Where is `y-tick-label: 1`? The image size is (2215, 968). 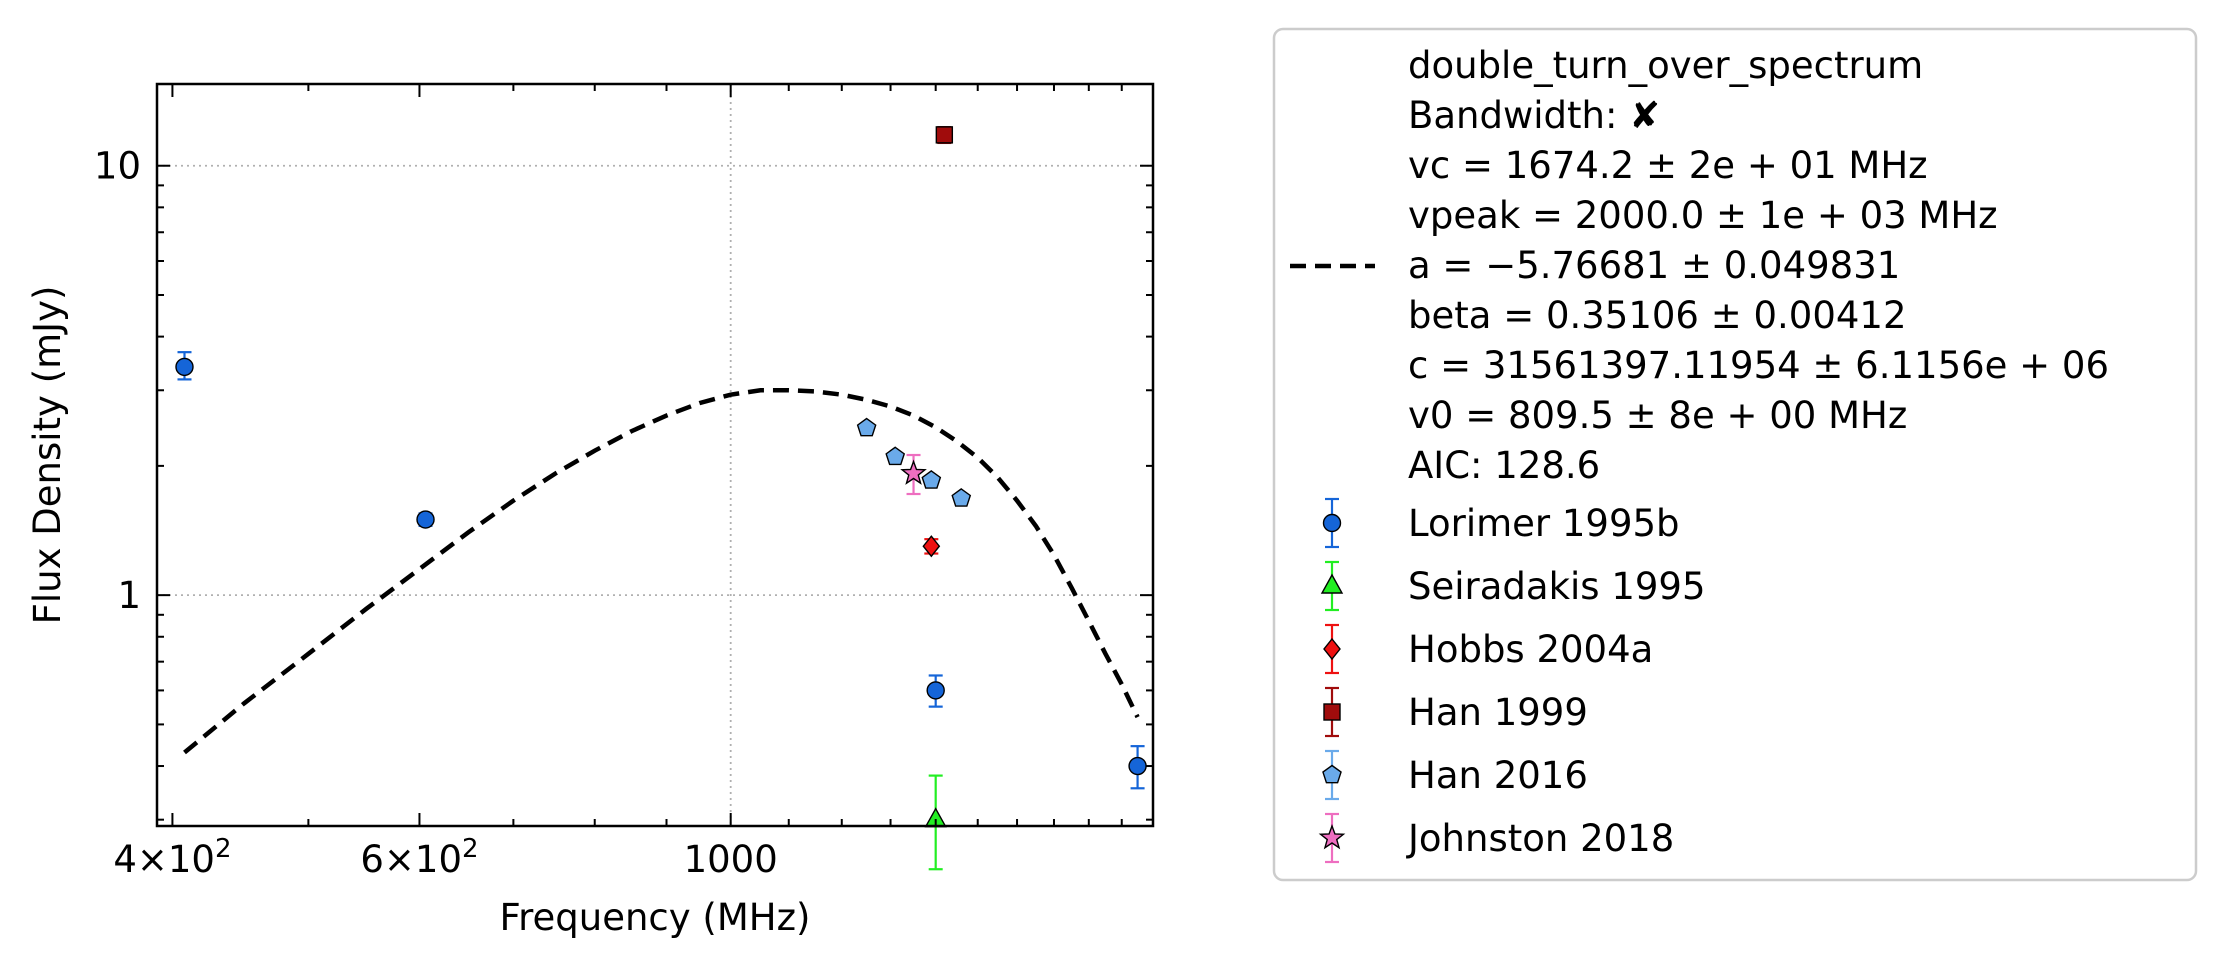
y-tick-label: 1 is located at coordinates (129, 595).